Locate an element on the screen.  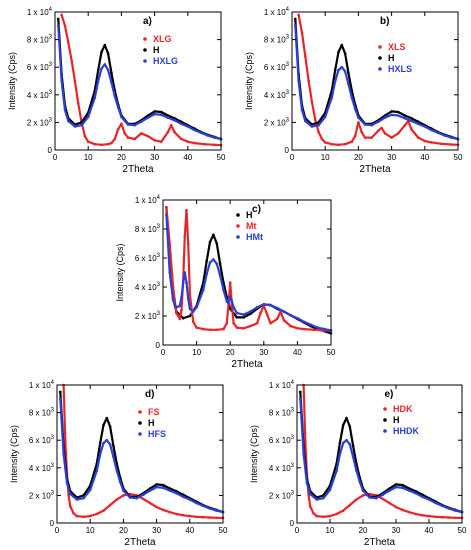
plot-frame is located at coordinates (375, 81).